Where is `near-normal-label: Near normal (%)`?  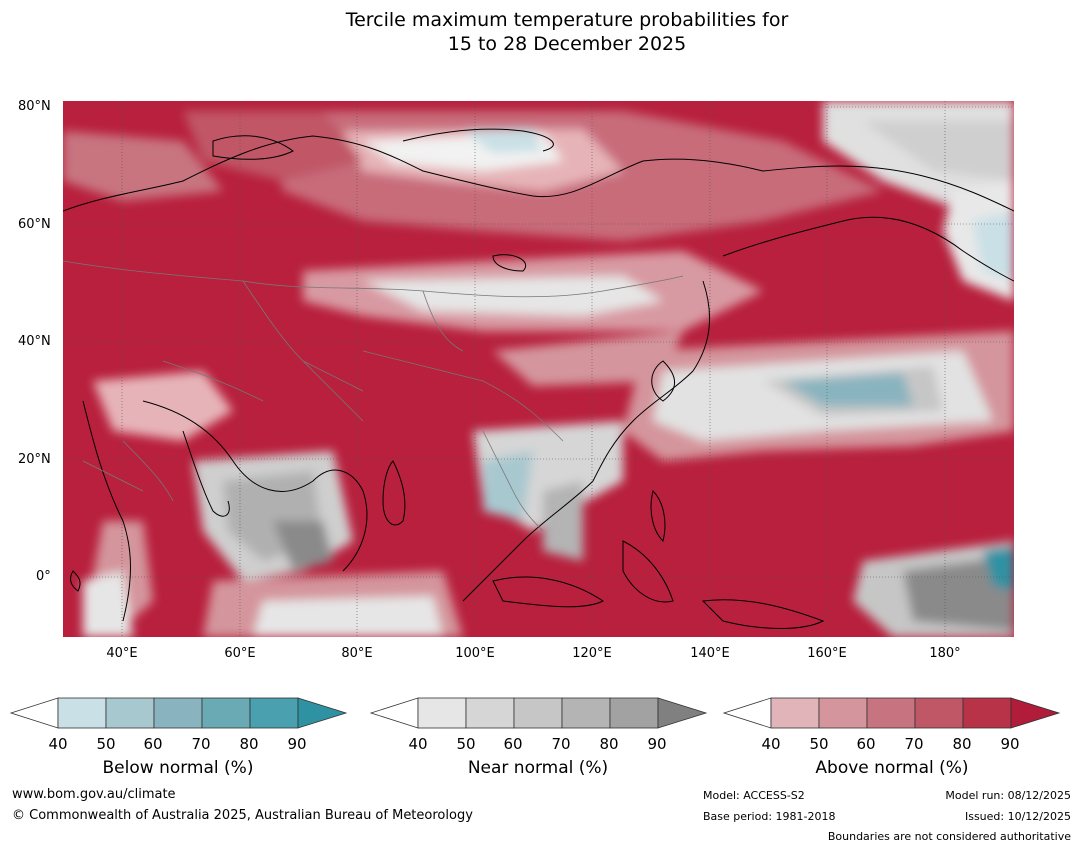 near-normal-label: Near normal (%) is located at coordinates (538, 768).